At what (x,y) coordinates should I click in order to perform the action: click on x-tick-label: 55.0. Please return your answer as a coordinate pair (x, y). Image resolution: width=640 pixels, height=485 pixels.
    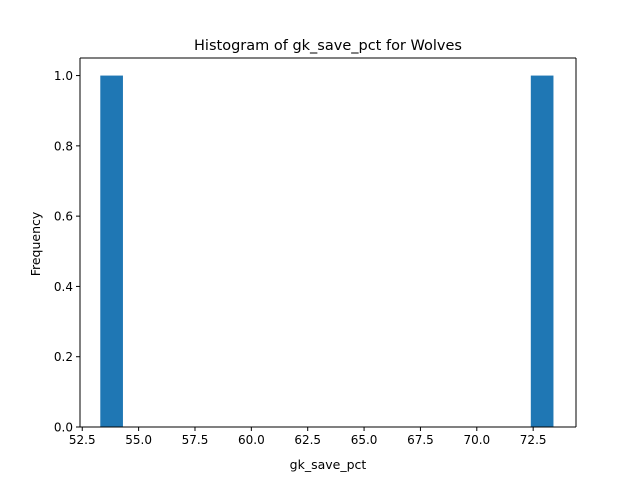
    Looking at the image, I should click on (138, 440).